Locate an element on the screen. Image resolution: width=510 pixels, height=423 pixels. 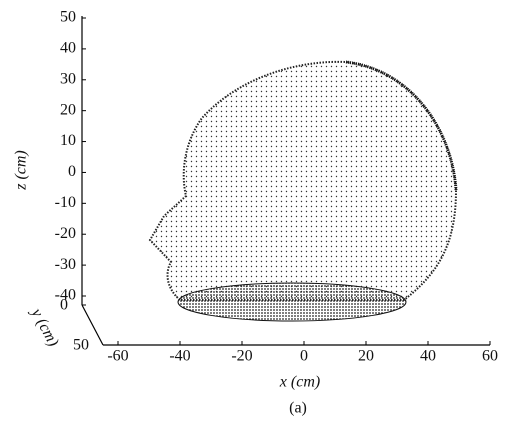
y-tick-label: 50 is located at coordinates (81, 345).